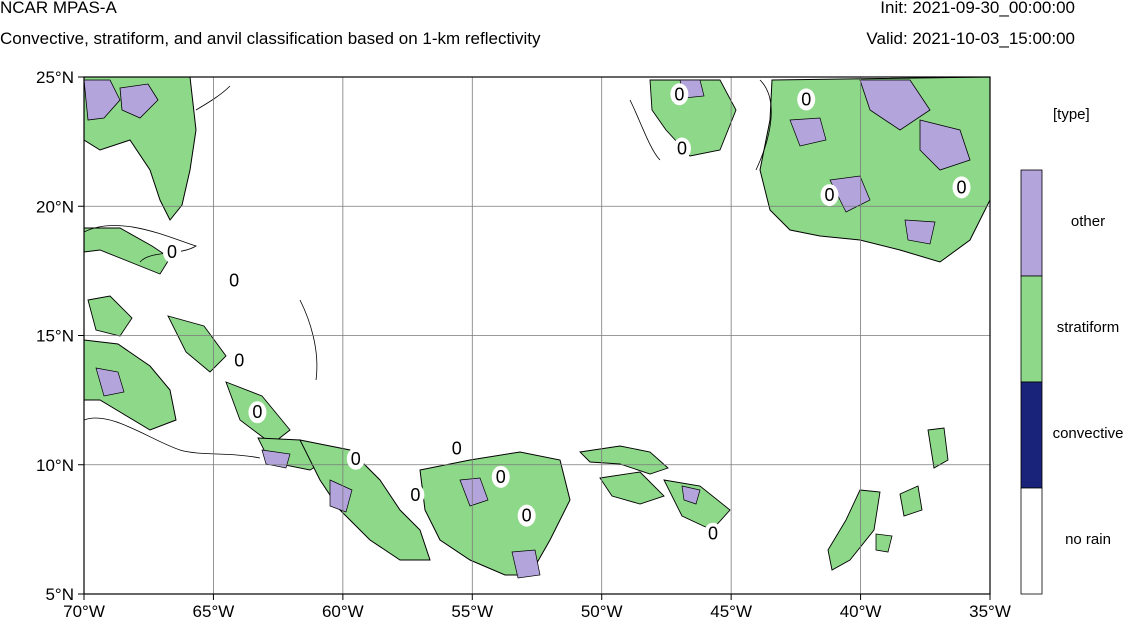  Describe the element at coordinates (970, 38) in the screenshot. I see `valid-time: Valid: 2021-10-03_15:00:00` at that location.